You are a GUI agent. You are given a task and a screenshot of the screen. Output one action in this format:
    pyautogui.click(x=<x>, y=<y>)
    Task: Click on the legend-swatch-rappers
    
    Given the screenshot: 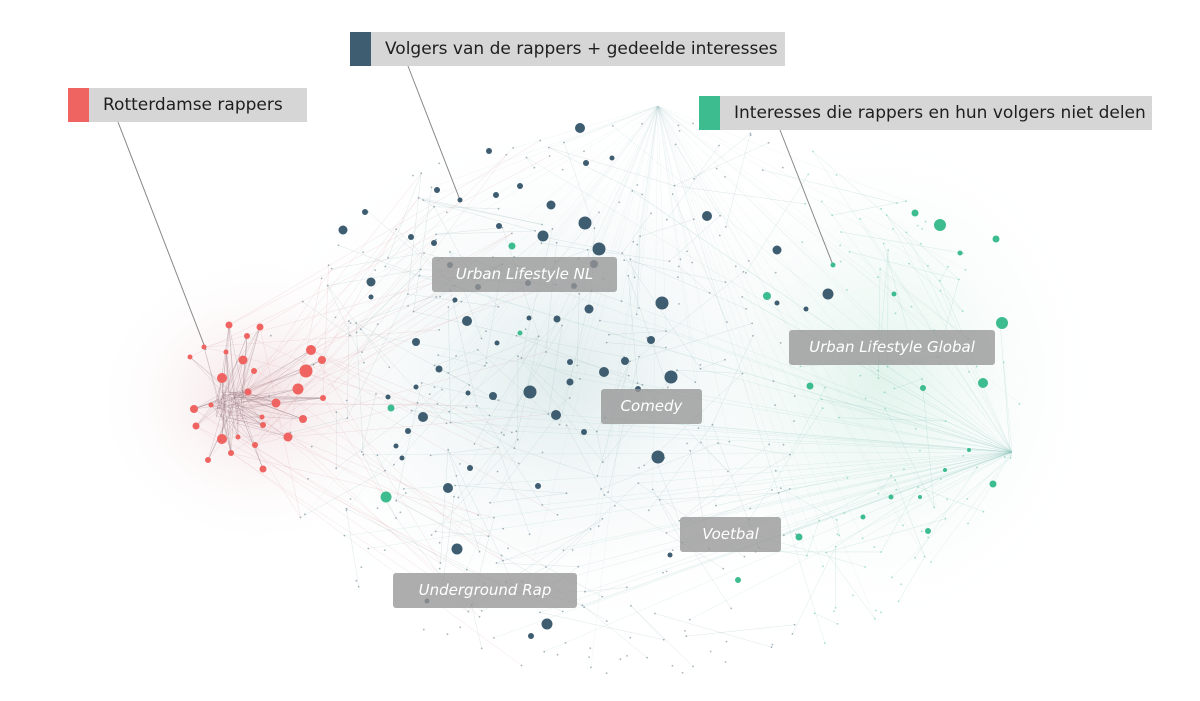 What is the action you would take?
    pyautogui.click(x=78, y=105)
    